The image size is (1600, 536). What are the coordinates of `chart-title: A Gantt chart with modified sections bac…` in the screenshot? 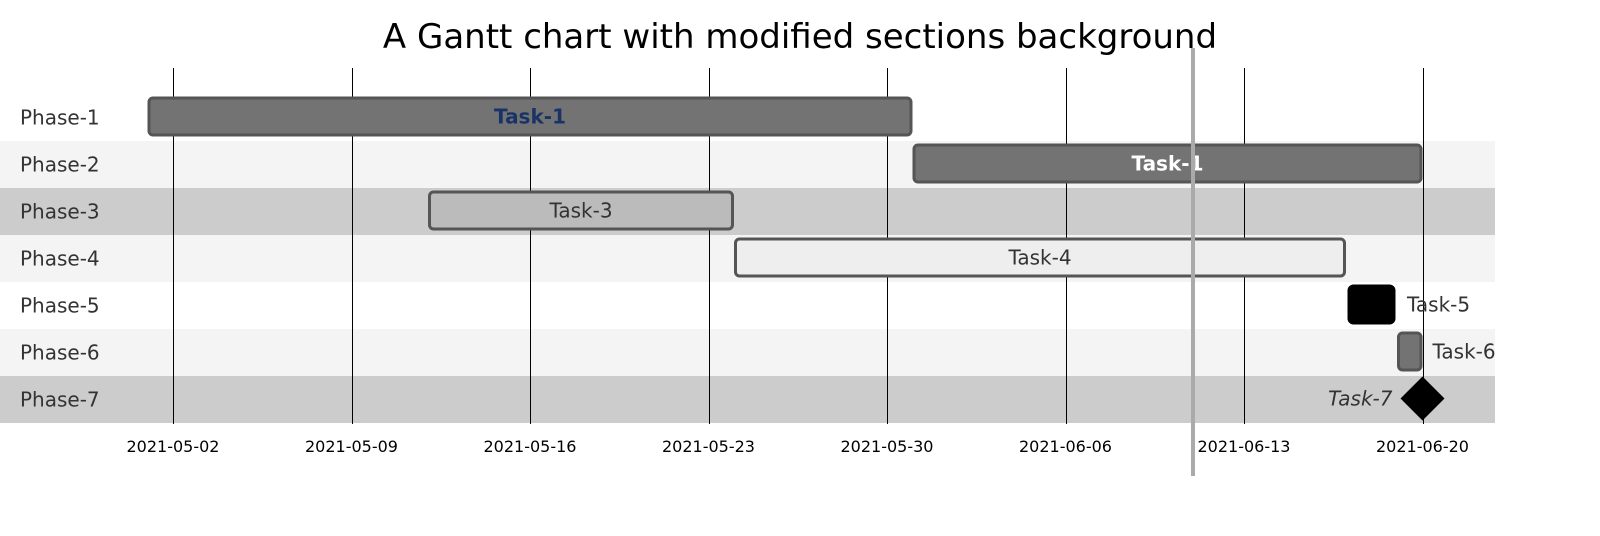 It's located at (800, 37).